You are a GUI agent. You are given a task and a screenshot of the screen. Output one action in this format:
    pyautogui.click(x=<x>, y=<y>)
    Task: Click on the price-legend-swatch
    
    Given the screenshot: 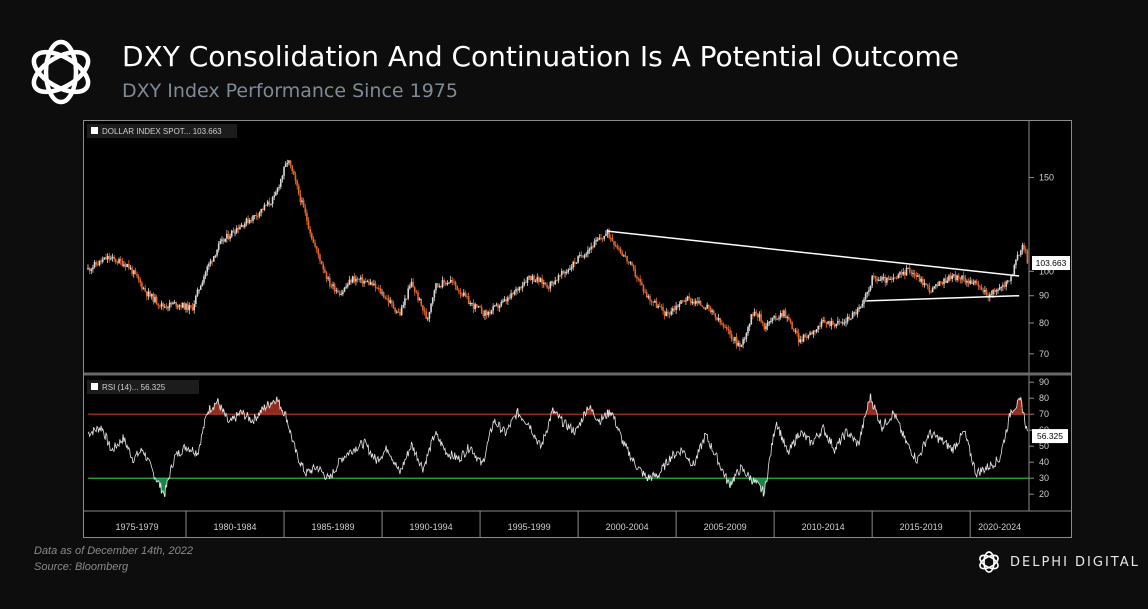 What is the action you would take?
    pyautogui.click(x=94, y=130)
    